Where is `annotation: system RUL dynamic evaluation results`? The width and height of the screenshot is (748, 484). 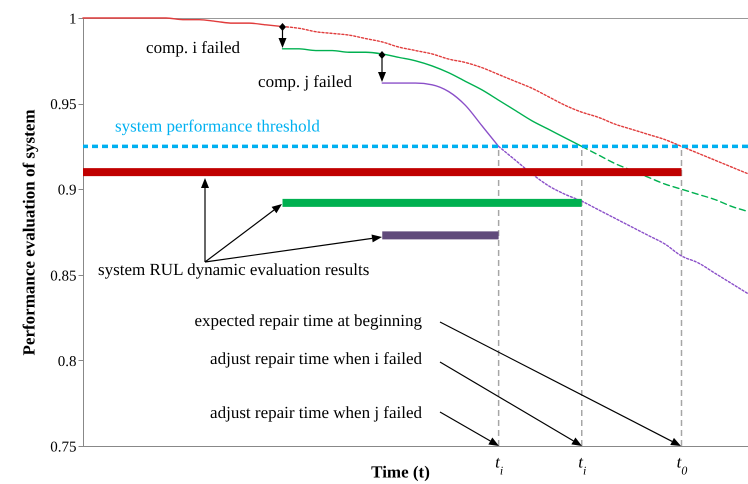 annotation: system RUL dynamic evaluation results is located at coordinates (234, 269).